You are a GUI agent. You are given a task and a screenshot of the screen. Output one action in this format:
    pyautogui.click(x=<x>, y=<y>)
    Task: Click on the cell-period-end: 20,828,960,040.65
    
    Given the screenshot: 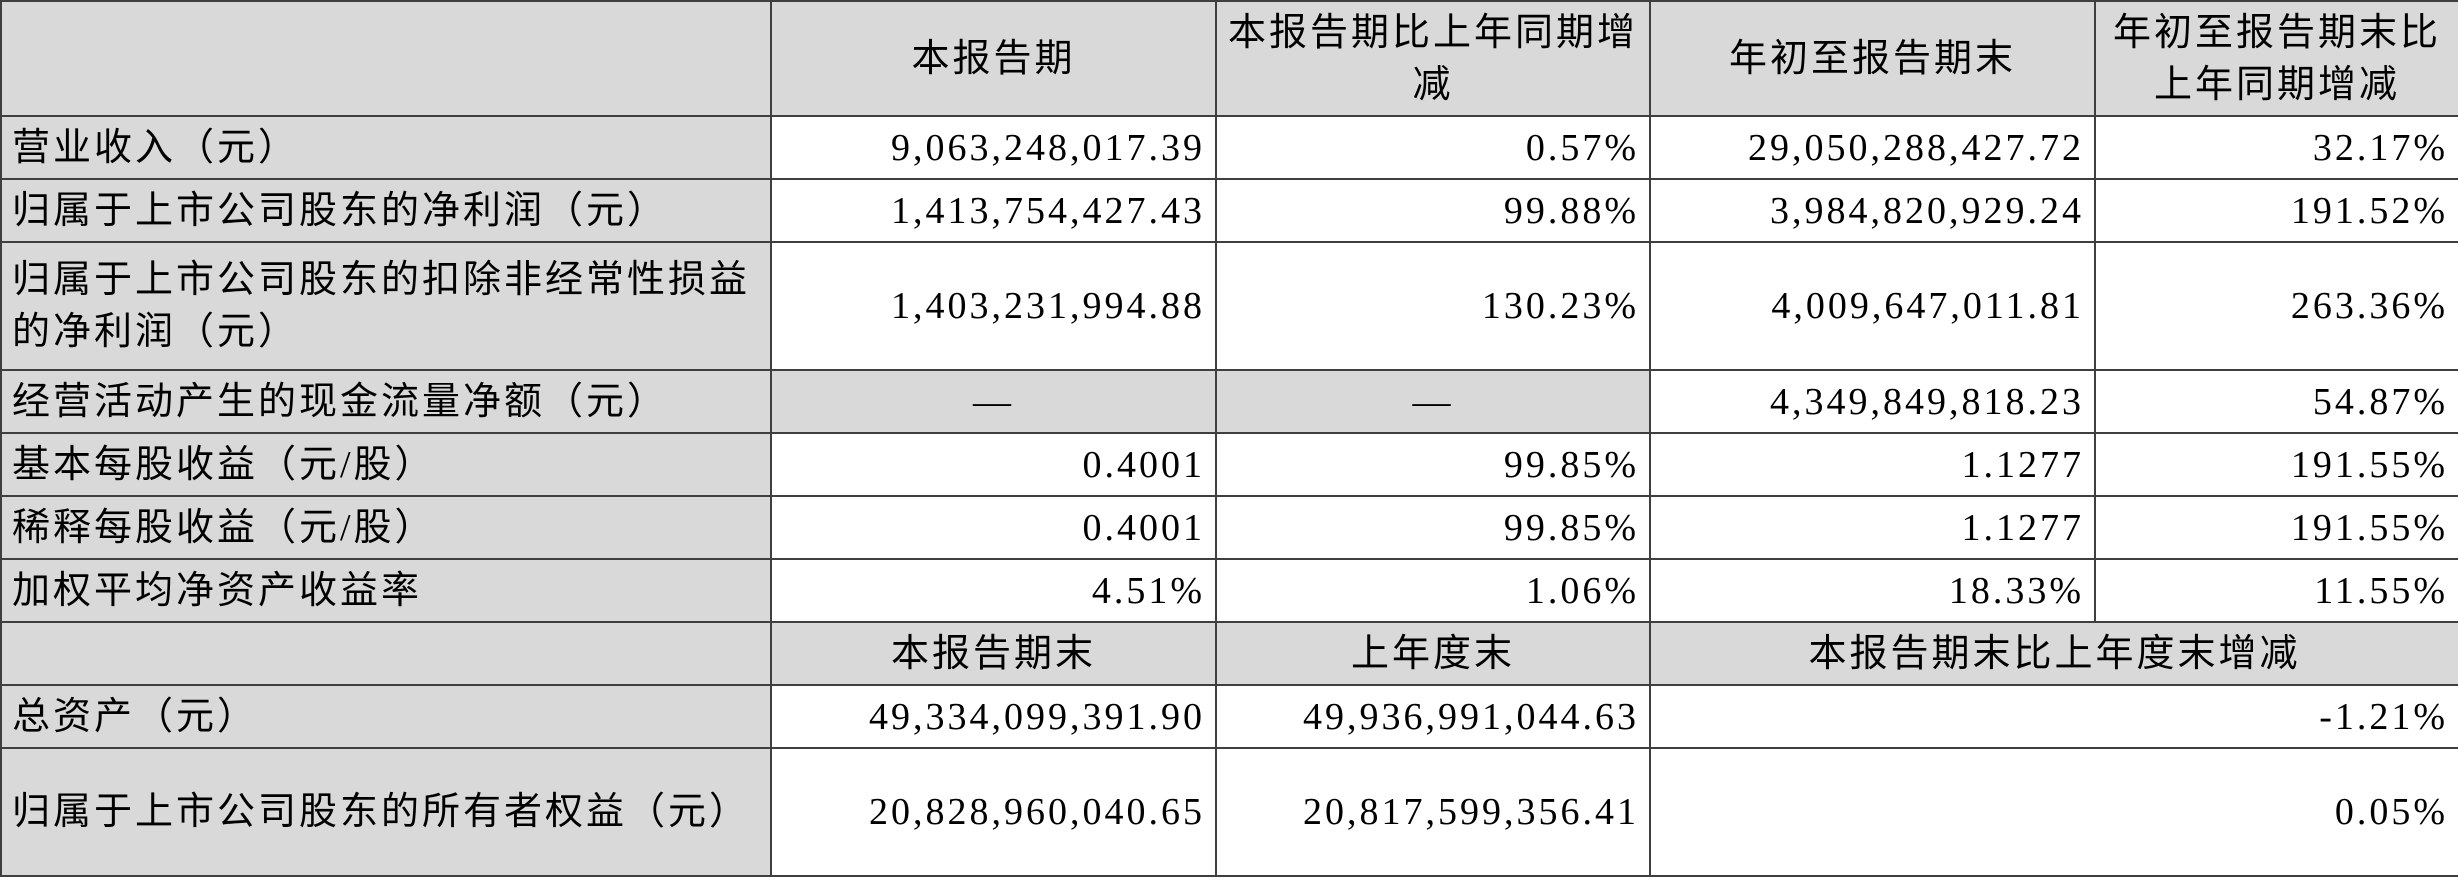 What is the action you would take?
    pyautogui.click(x=993, y=812)
    